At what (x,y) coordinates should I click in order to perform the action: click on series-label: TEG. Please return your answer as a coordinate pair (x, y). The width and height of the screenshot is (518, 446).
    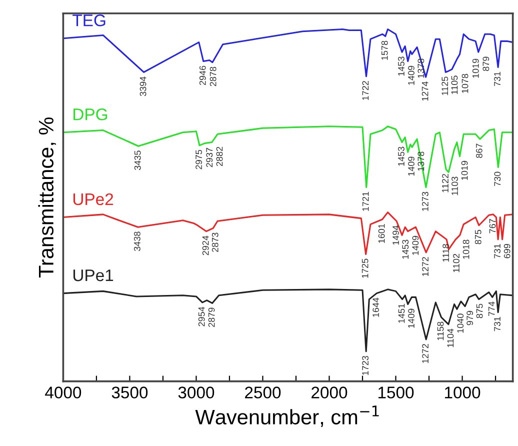
    Looking at the image, I should click on (89, 20).